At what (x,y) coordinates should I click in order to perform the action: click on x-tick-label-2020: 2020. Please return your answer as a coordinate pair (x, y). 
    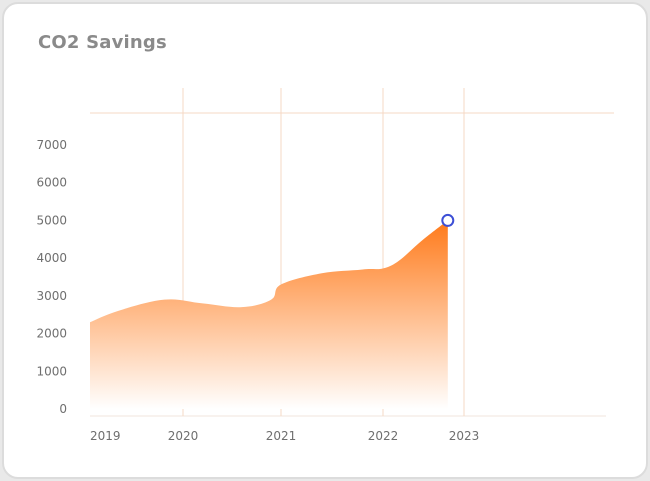
    Looking at the image, I should click on (183, 436).